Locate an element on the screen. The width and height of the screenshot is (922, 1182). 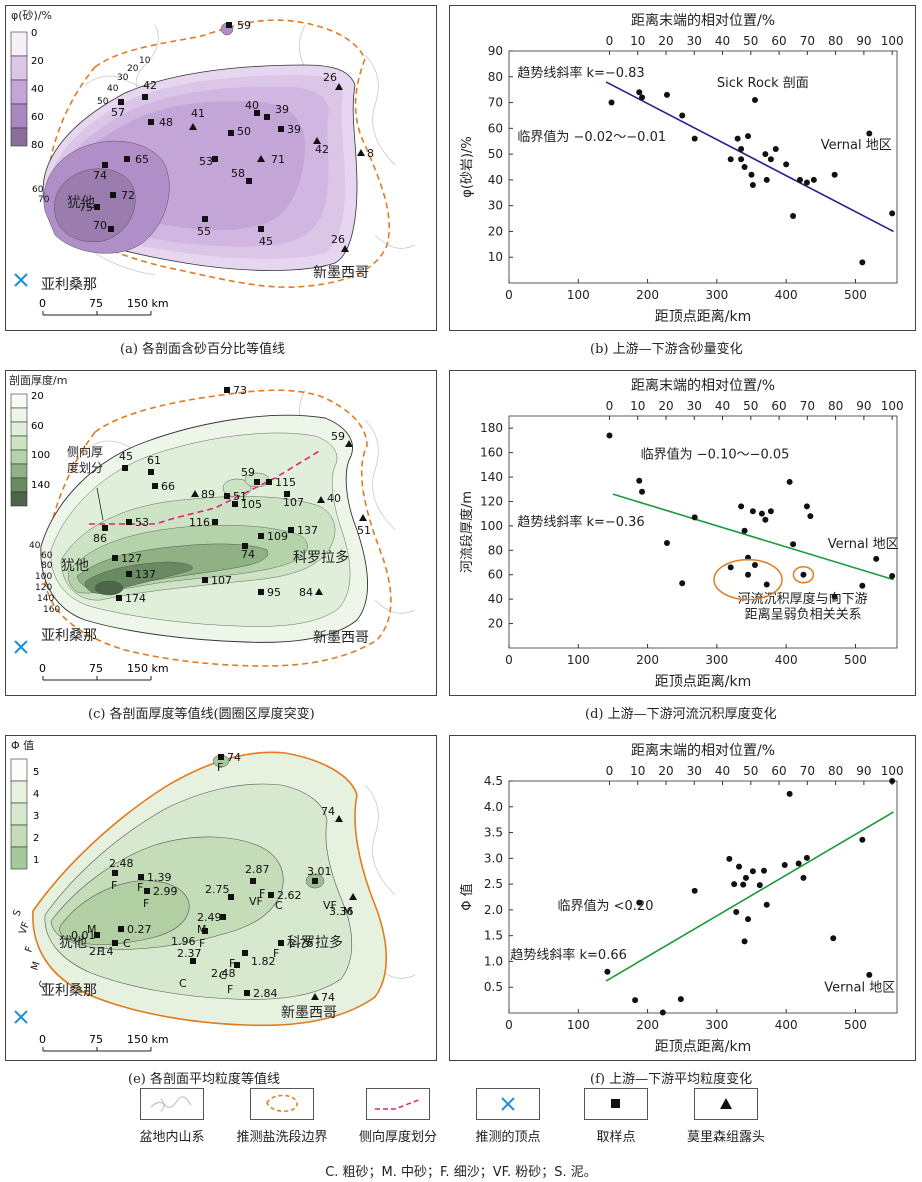
legend-tick: 60 is located at coordinates (37, 117).